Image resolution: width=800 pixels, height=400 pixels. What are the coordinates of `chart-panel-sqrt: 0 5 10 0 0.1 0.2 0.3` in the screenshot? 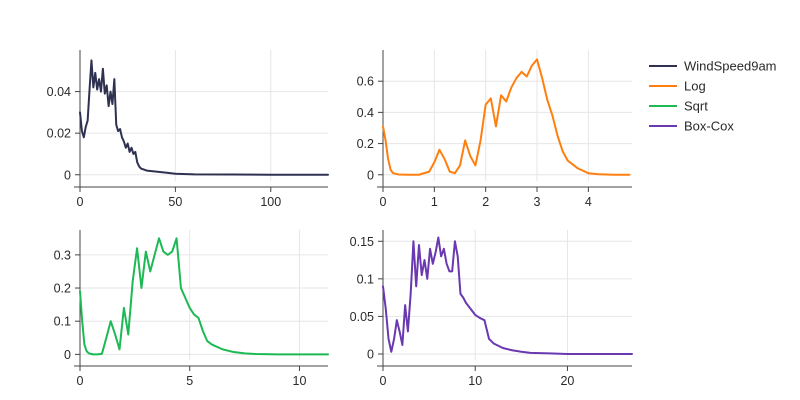 It's located at (191, 309).